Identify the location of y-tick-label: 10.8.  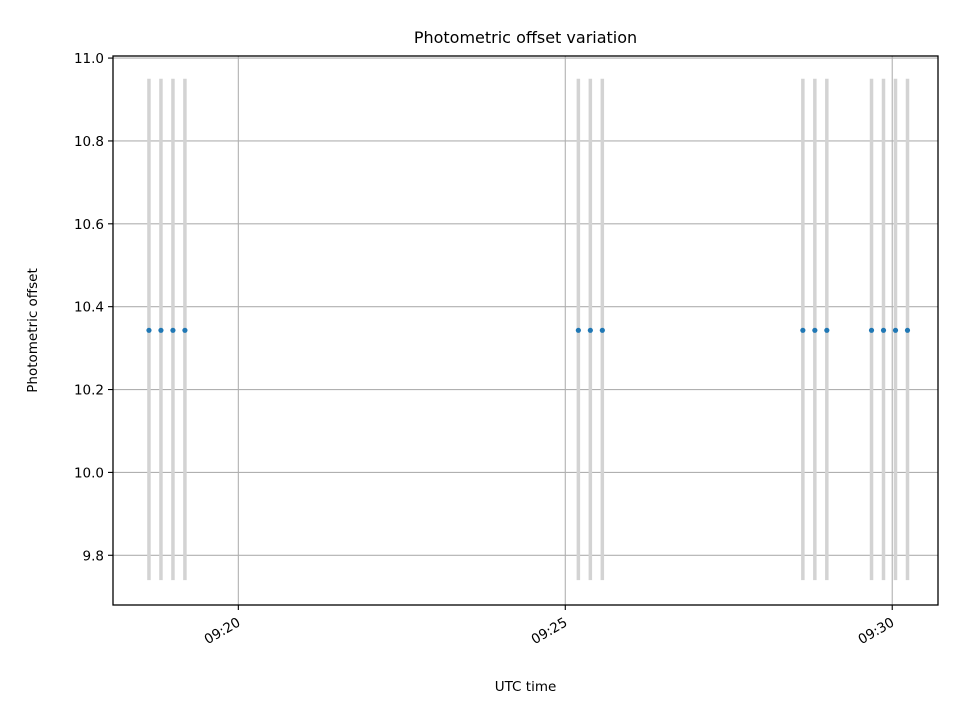
(89, 142).